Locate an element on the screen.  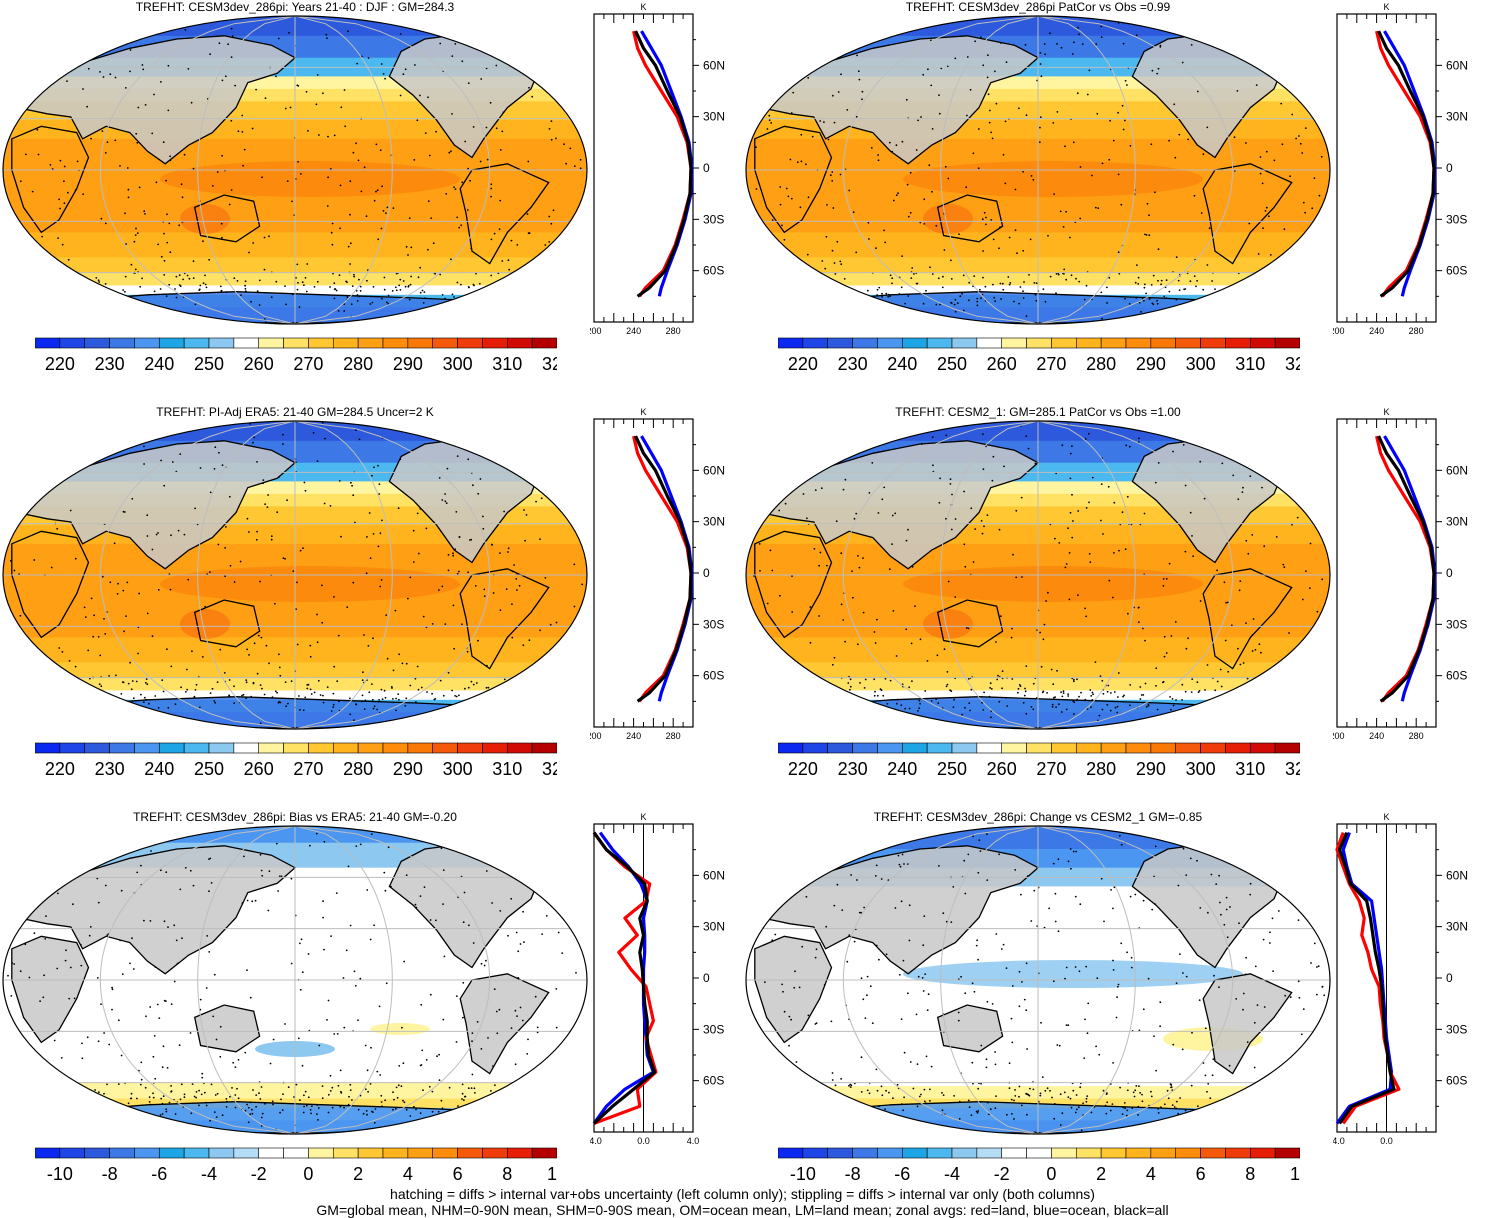
profile-x-tick-label: -4.0 is located at coordinates (1339, 1141).